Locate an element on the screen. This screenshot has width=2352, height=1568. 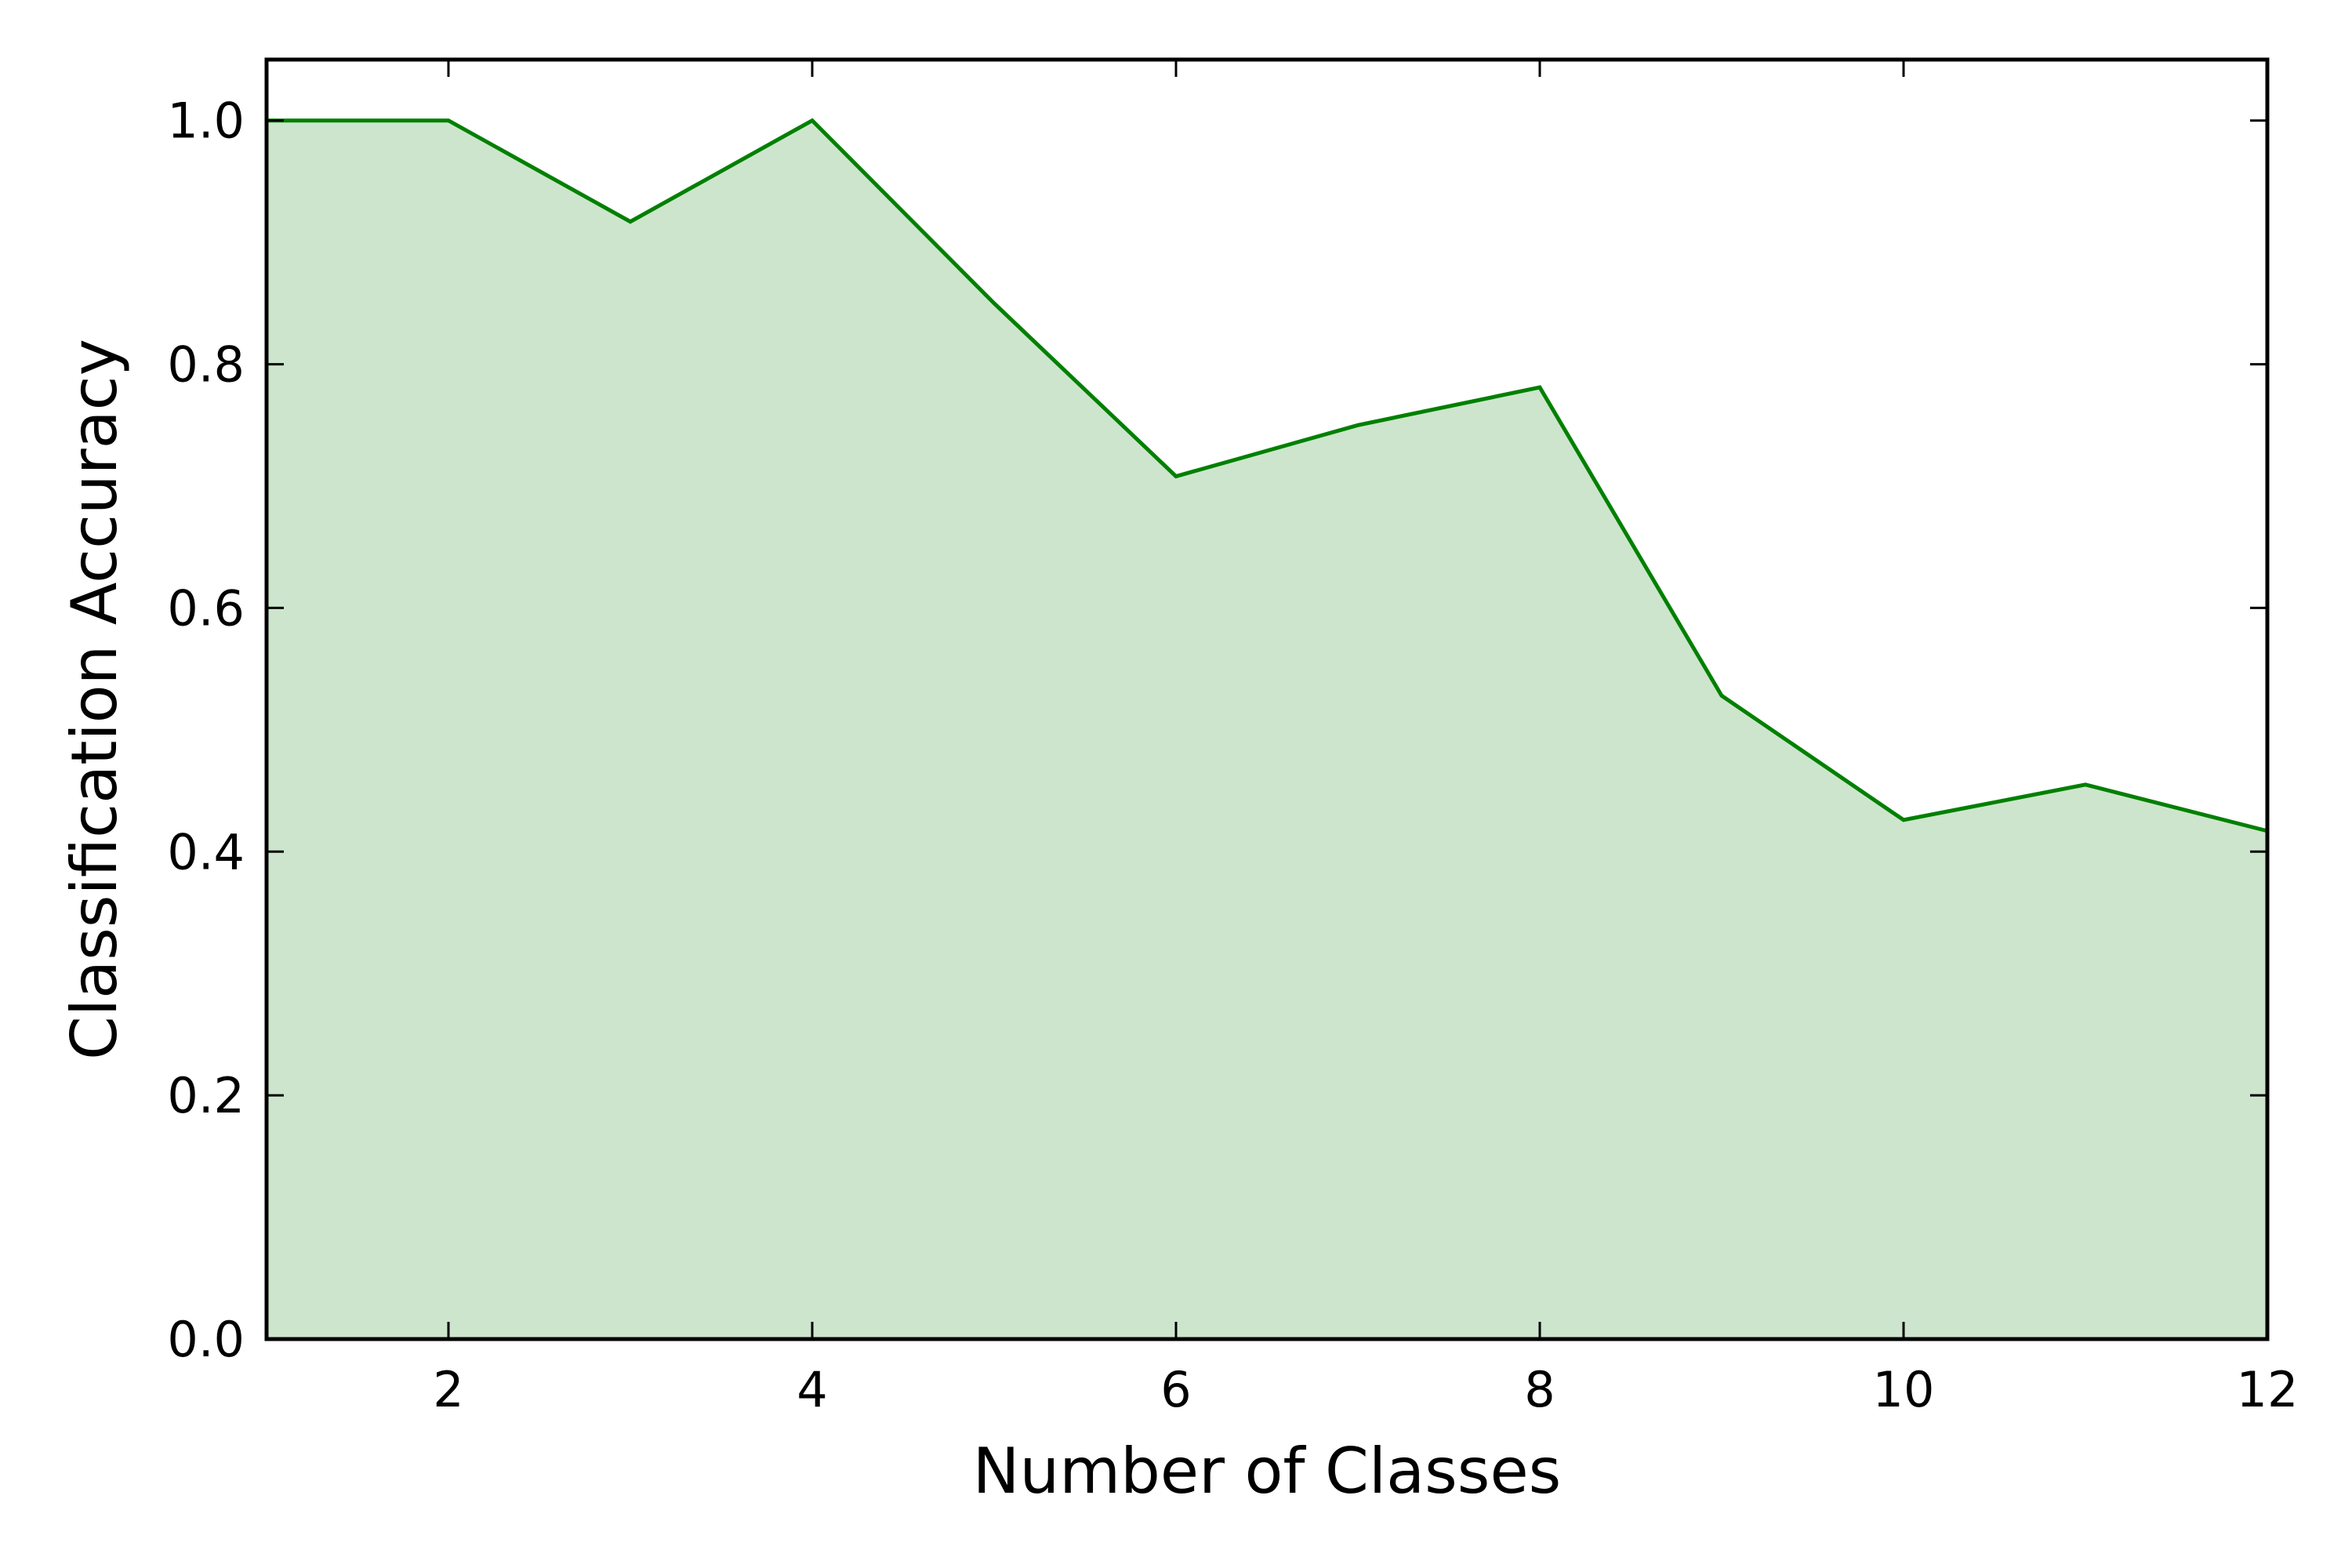
y-tick-label: 0.6 is located at coordinates (206, 608).